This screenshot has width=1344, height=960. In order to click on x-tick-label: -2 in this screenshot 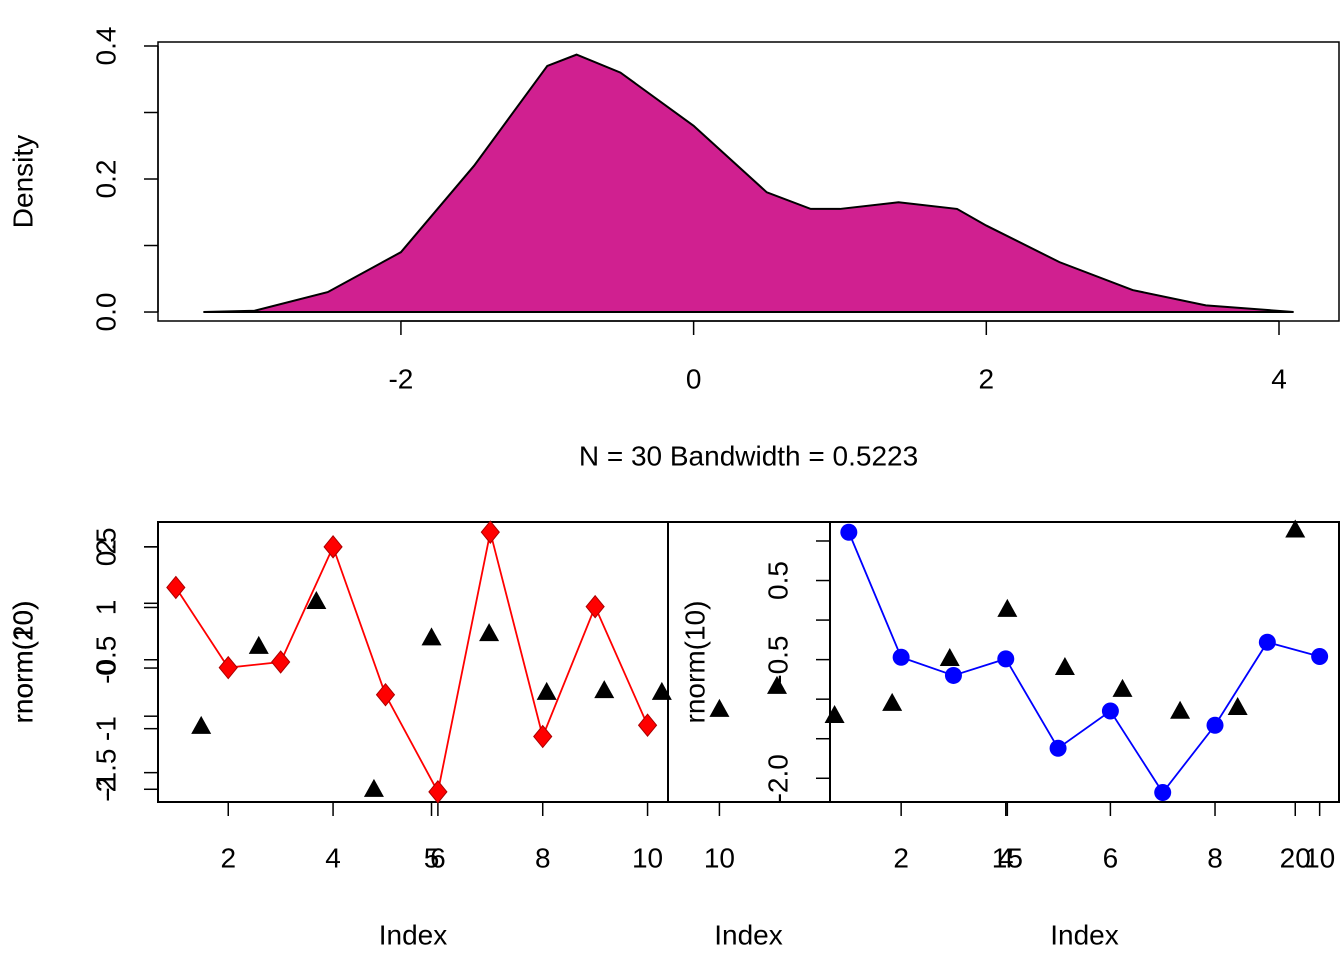, I will do `click(400, 378)`.